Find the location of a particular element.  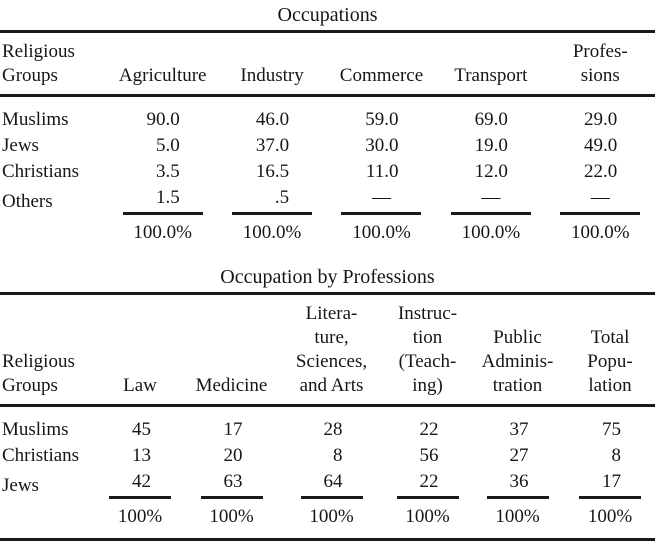

table-cell: 90.0 is located at coordinates (163, 119).